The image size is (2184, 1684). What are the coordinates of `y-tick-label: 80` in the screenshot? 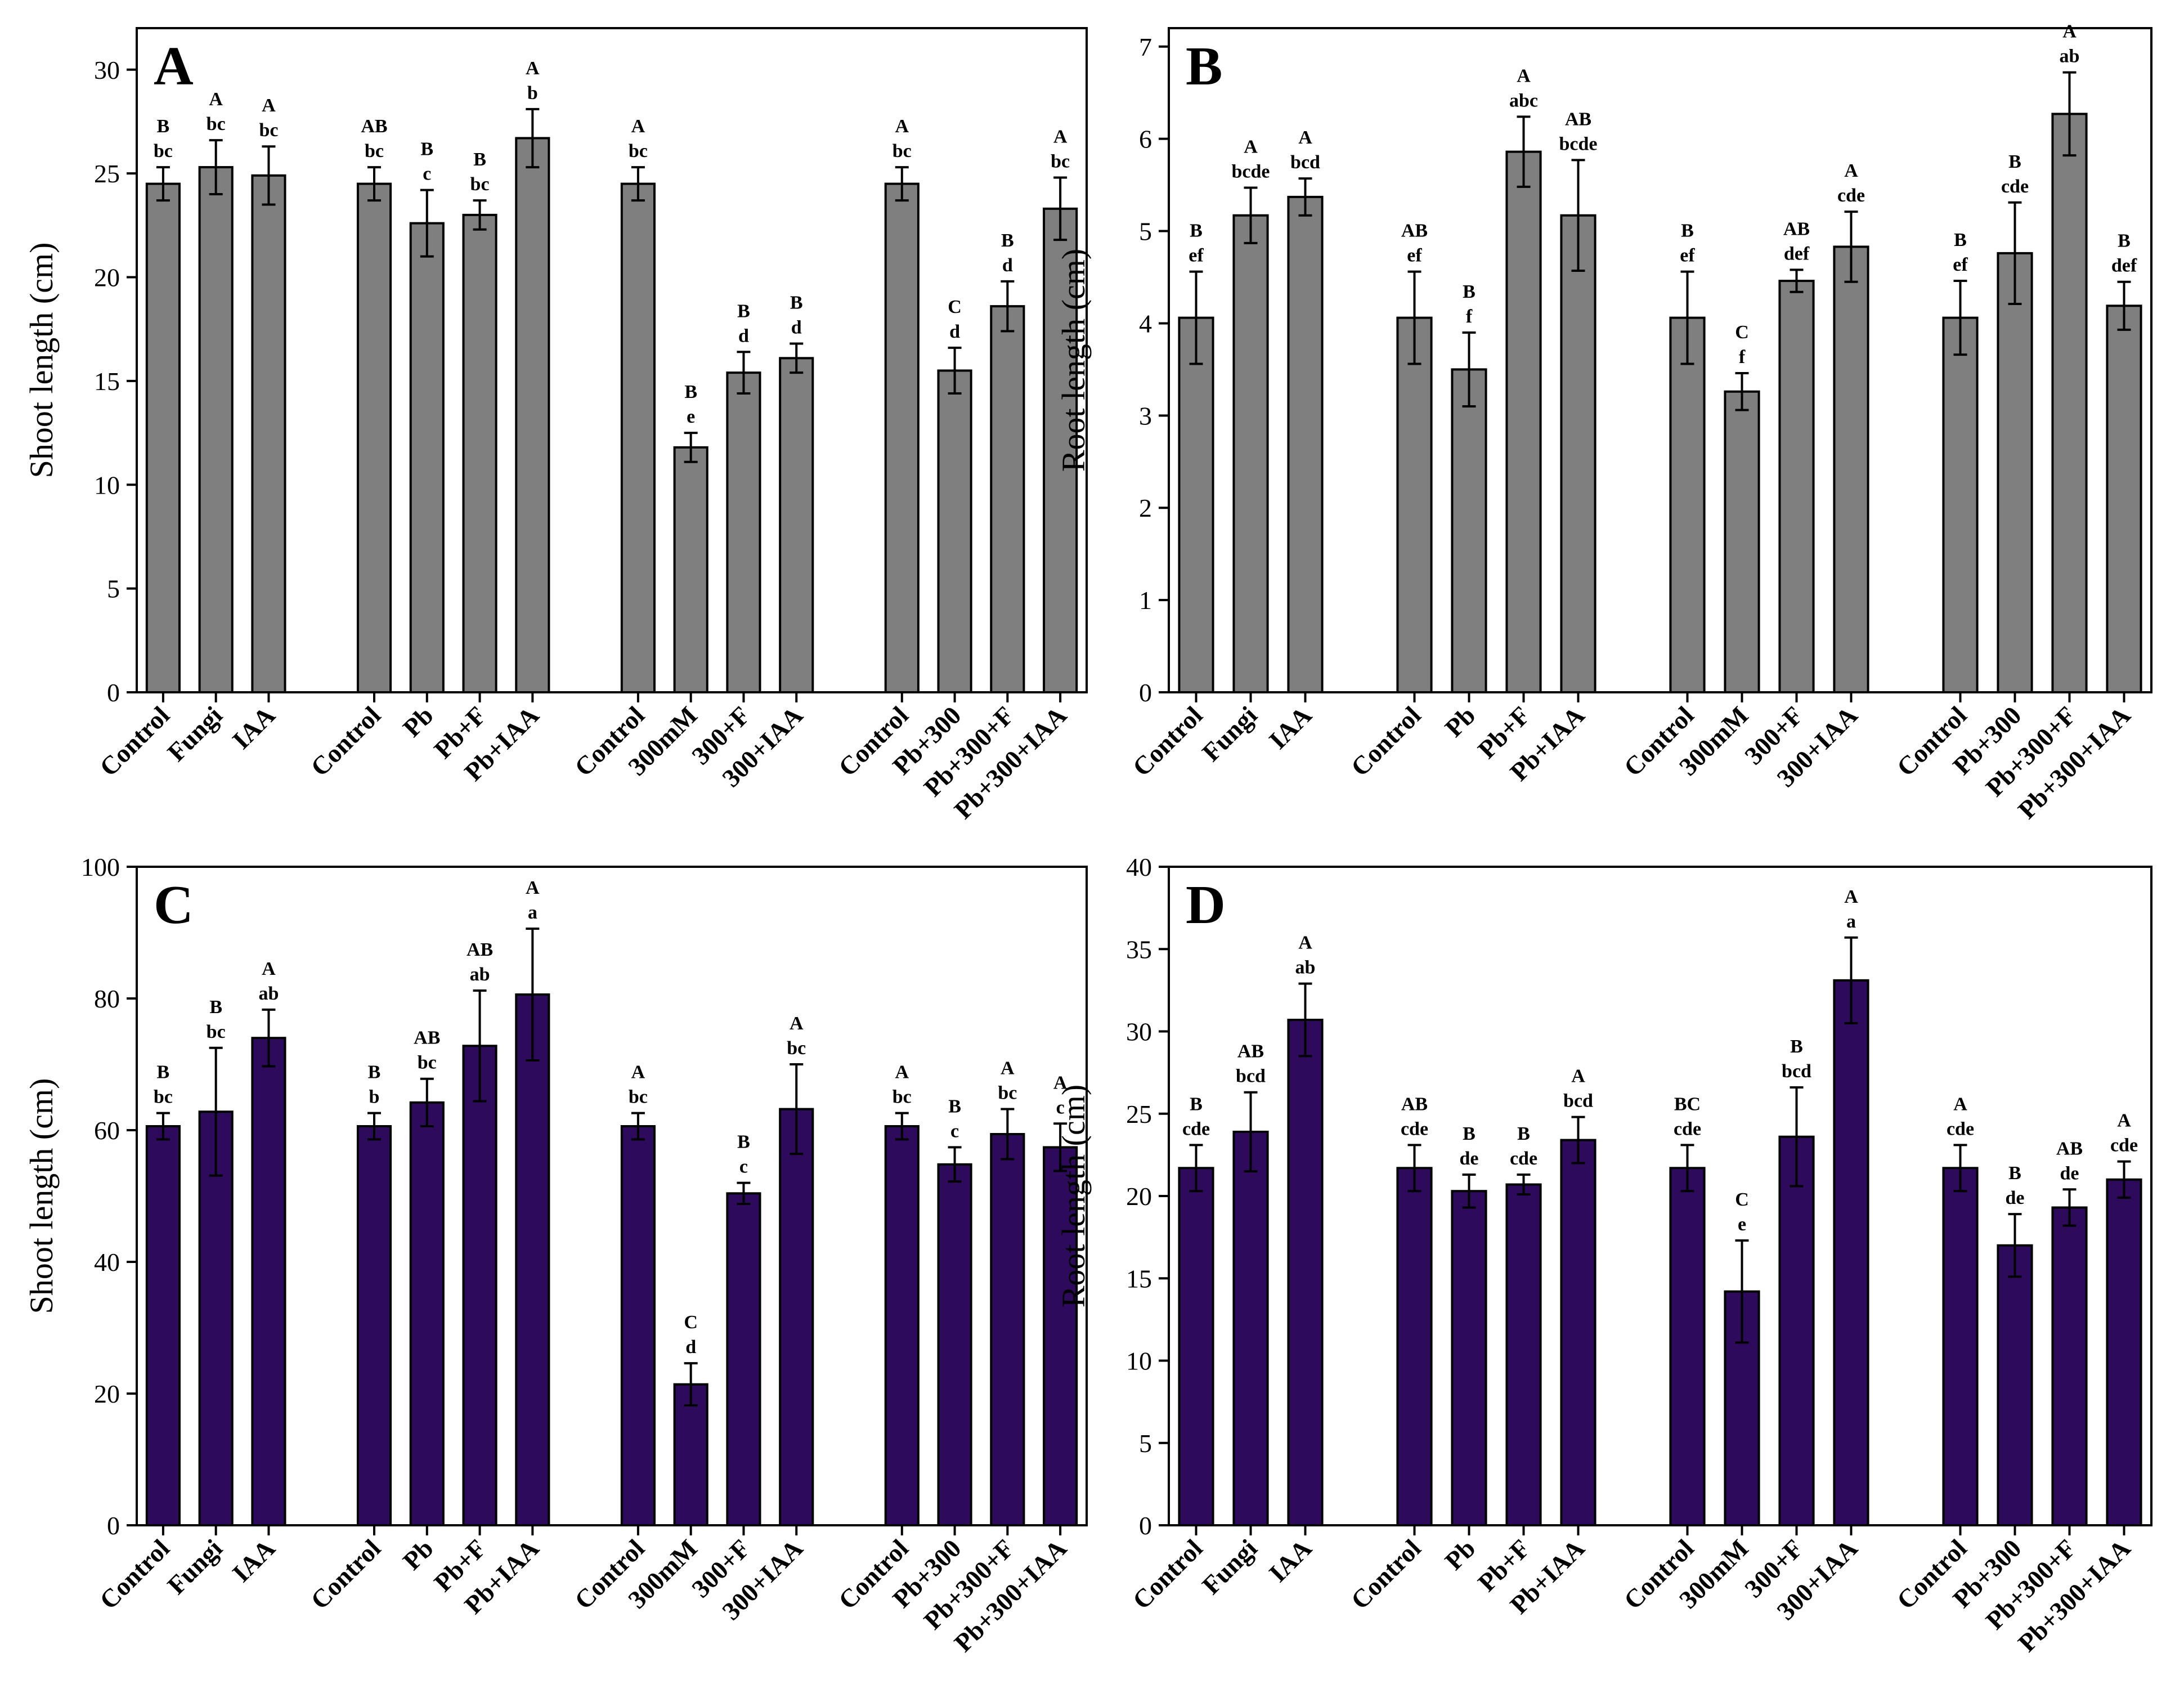 It's located at (107, 998).